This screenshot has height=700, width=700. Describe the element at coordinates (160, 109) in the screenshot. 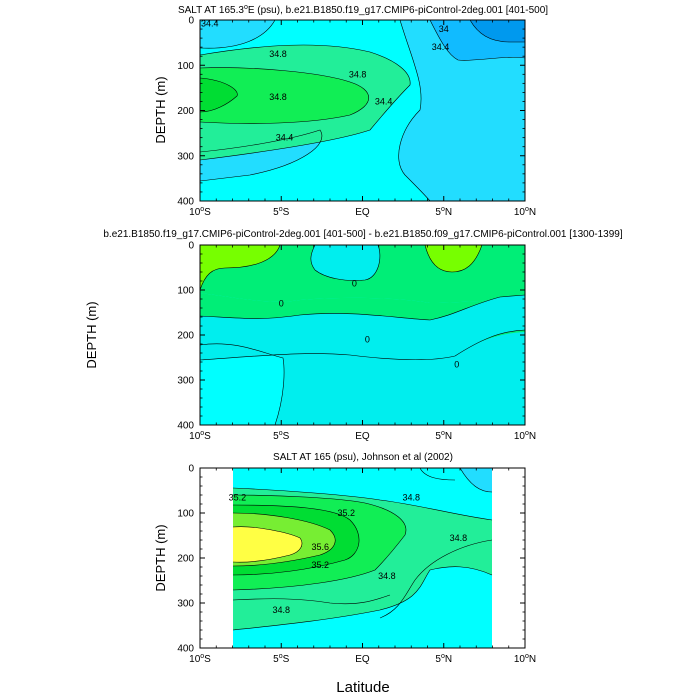

I see `panel-1-y-axis-label: DEPTH (m)` at that location.